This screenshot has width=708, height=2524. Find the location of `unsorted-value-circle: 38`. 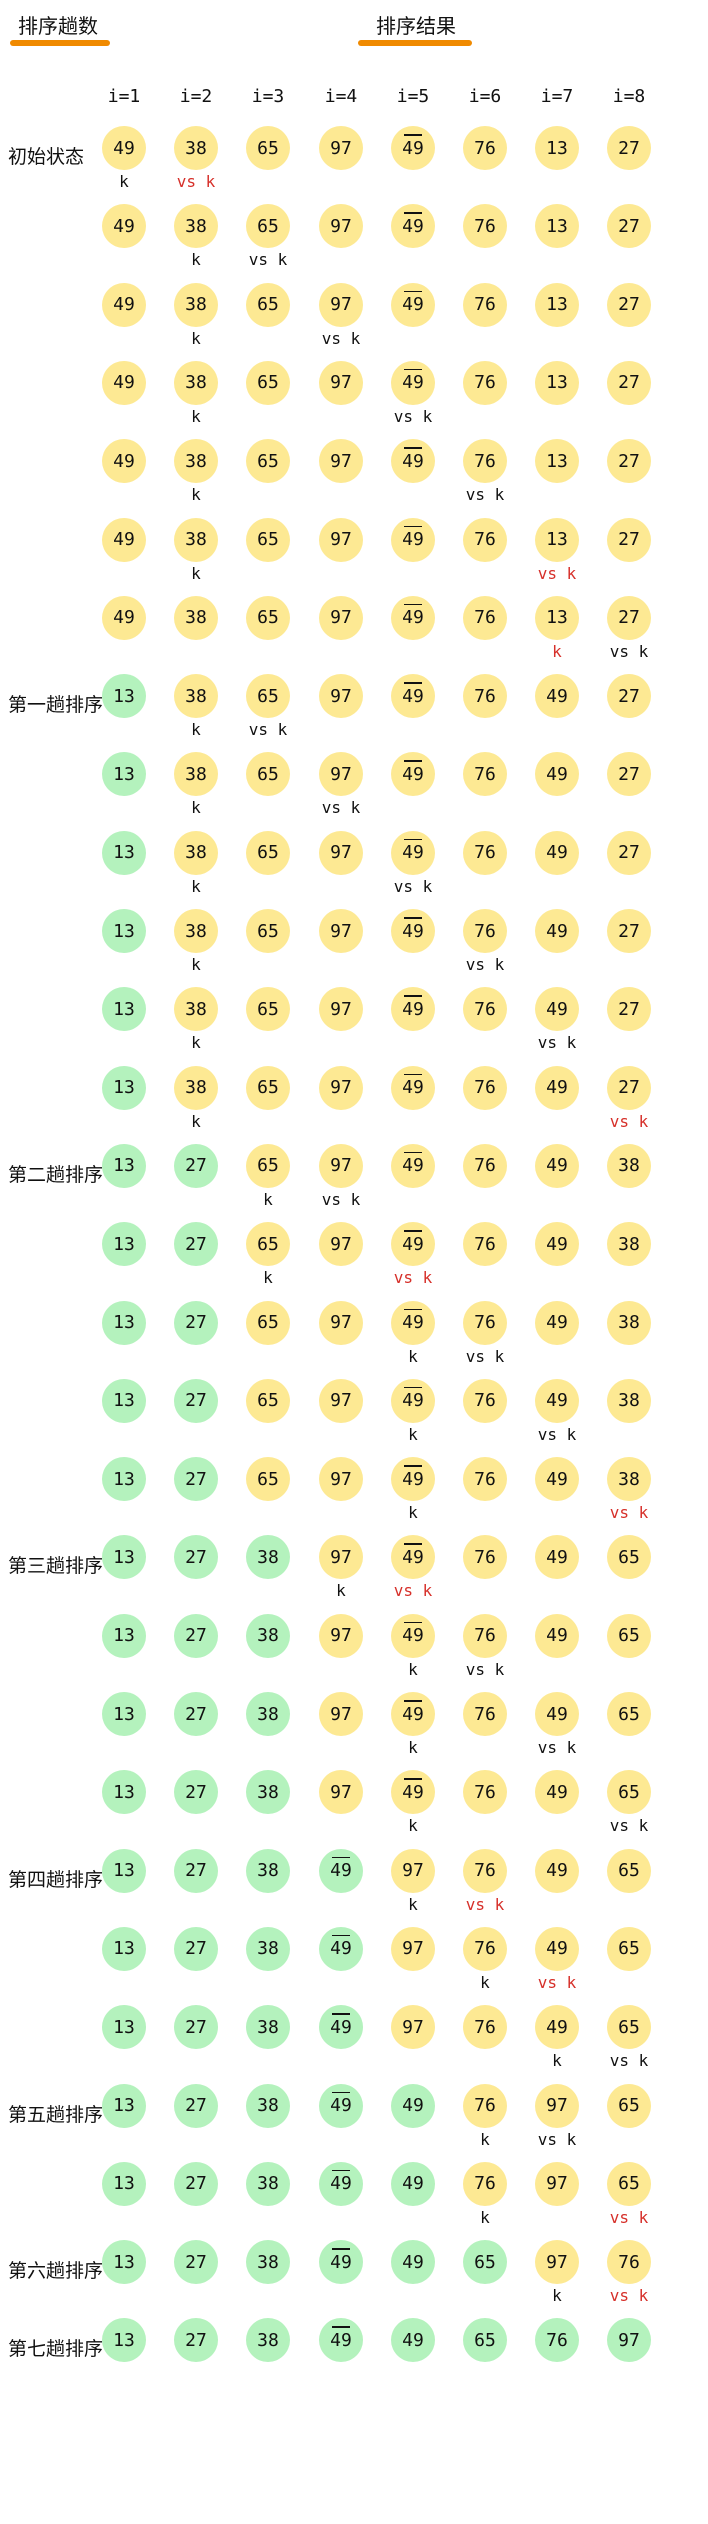

unsorted-value-circle: 38 is located at coordinates (196, 461).